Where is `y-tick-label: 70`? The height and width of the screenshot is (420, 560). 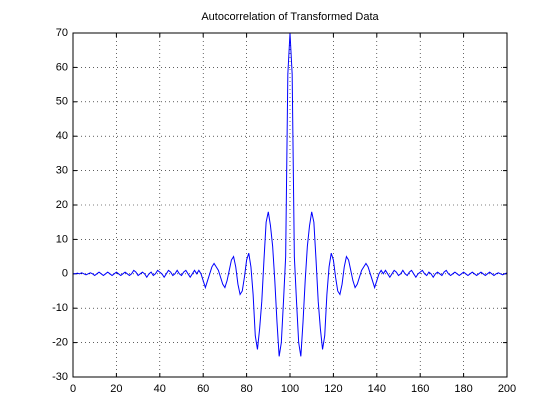
y-tick-label: 70 is located at coordinates (62, 33).